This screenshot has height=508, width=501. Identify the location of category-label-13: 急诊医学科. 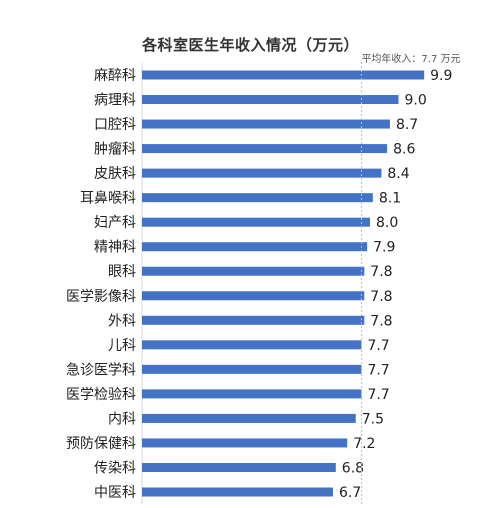
(101, 370).